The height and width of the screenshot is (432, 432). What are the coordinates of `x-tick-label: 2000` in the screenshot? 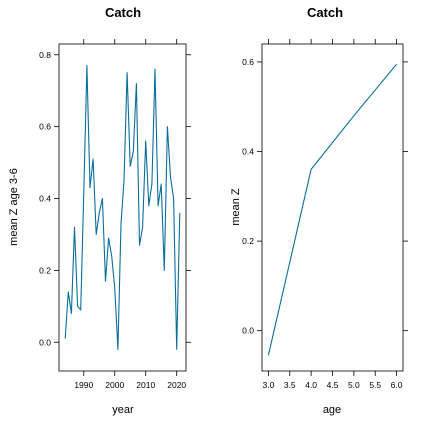 It's located at (114, 385).